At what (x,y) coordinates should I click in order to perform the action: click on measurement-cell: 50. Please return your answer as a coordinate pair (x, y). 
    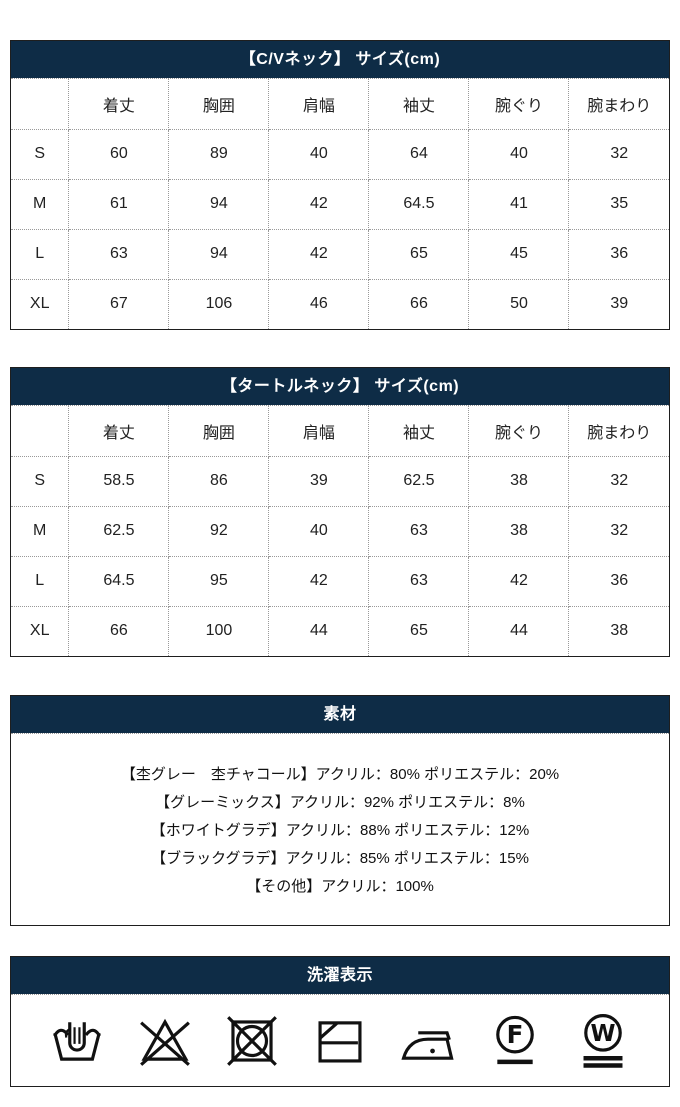
    Looking at the image, I should click on (519, 303).